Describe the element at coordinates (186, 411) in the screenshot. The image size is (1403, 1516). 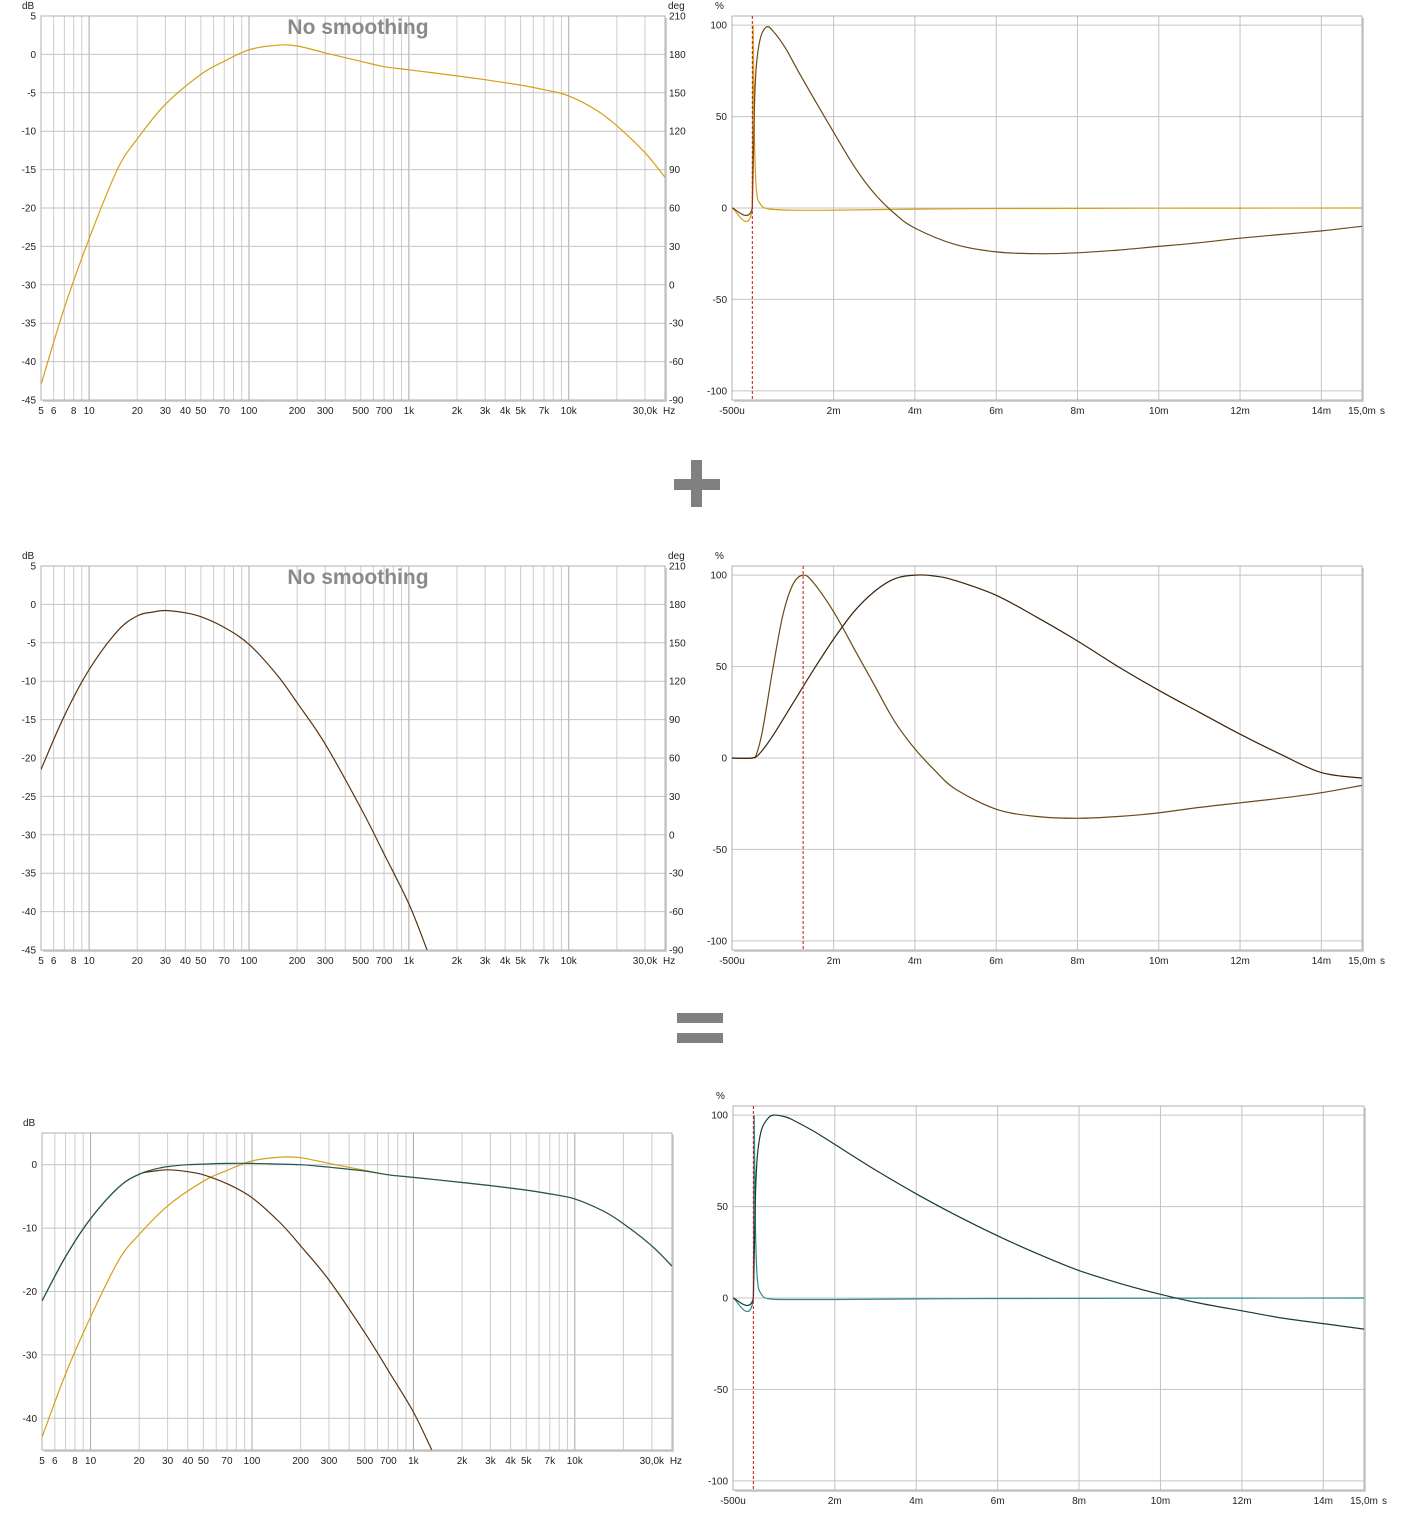
I see `x-tick-label: 40` at that location.